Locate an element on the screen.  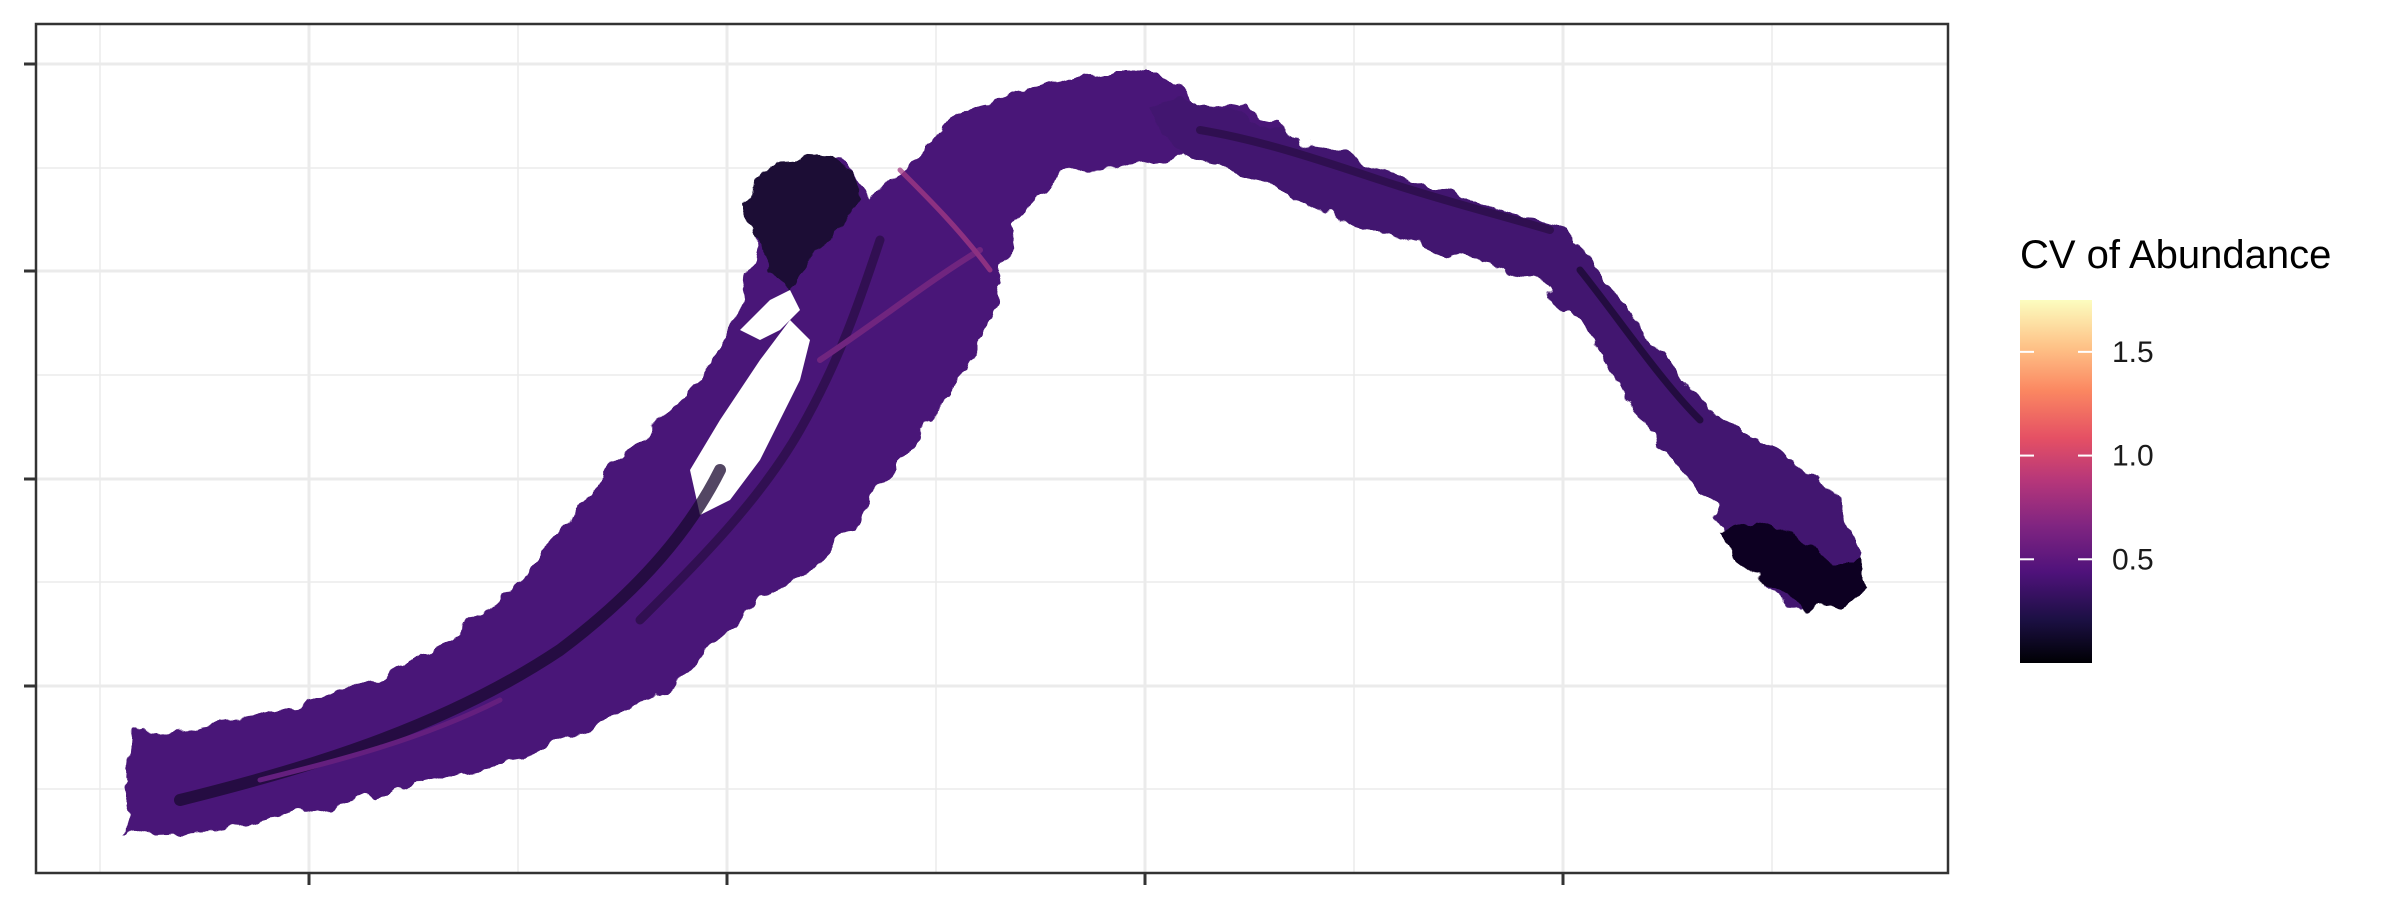
legend-tick-label: 0.5 is located at coordinates (2133, 559).